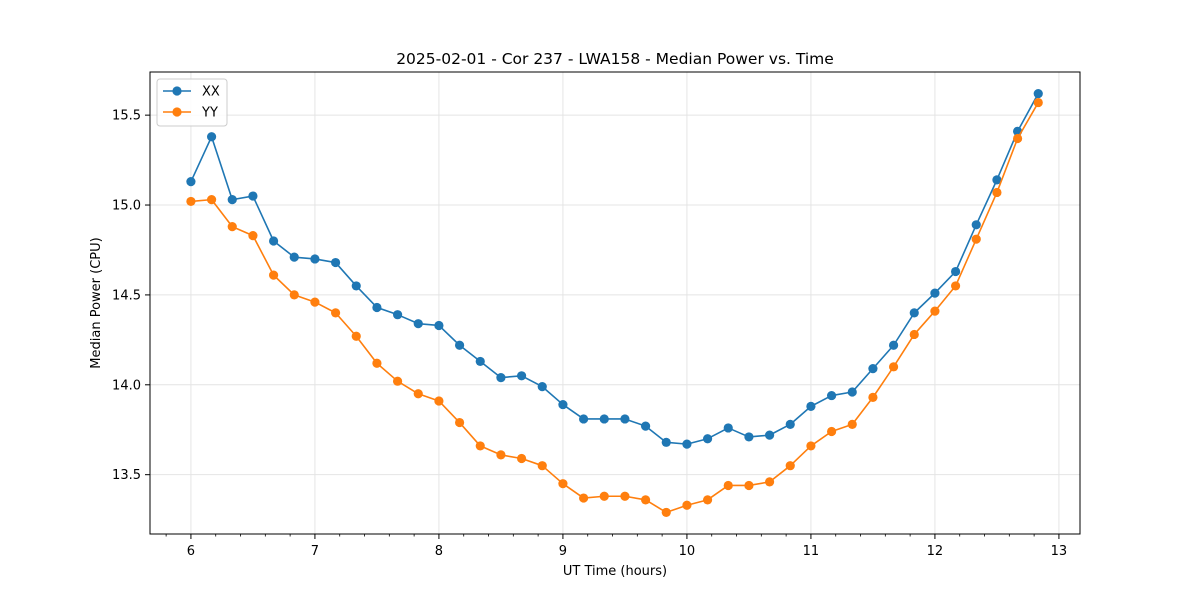 This screenshot has width=1200, height=600. What do you see at coordinates (126, 206) in the screenshot?
I see `y-tick-label: 15.0` at bounding box center [126, 206].